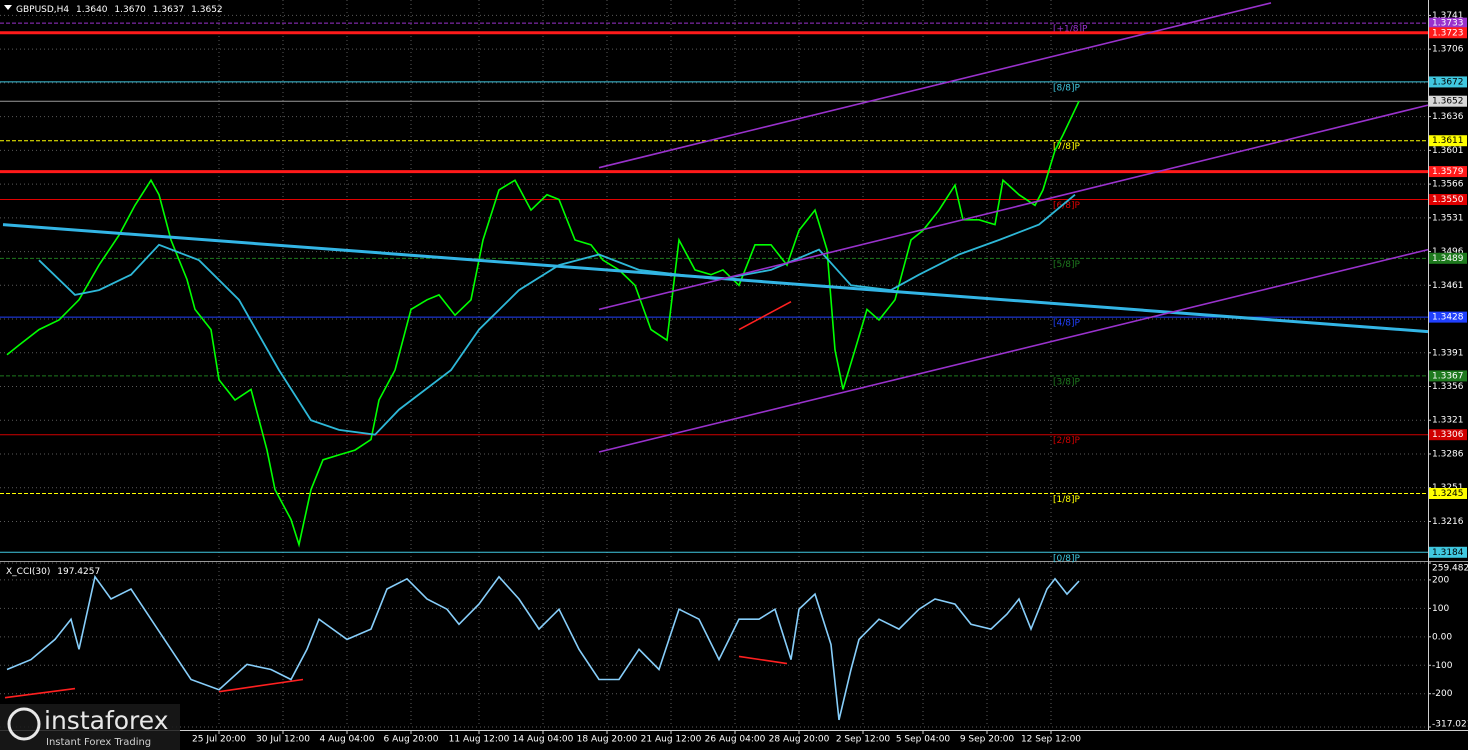 The image size is (1468, 750). I want to click on chart-header: GBPUSD,H4 1.3640 1.3670 1.3637 1.3652, so click(119, 10).